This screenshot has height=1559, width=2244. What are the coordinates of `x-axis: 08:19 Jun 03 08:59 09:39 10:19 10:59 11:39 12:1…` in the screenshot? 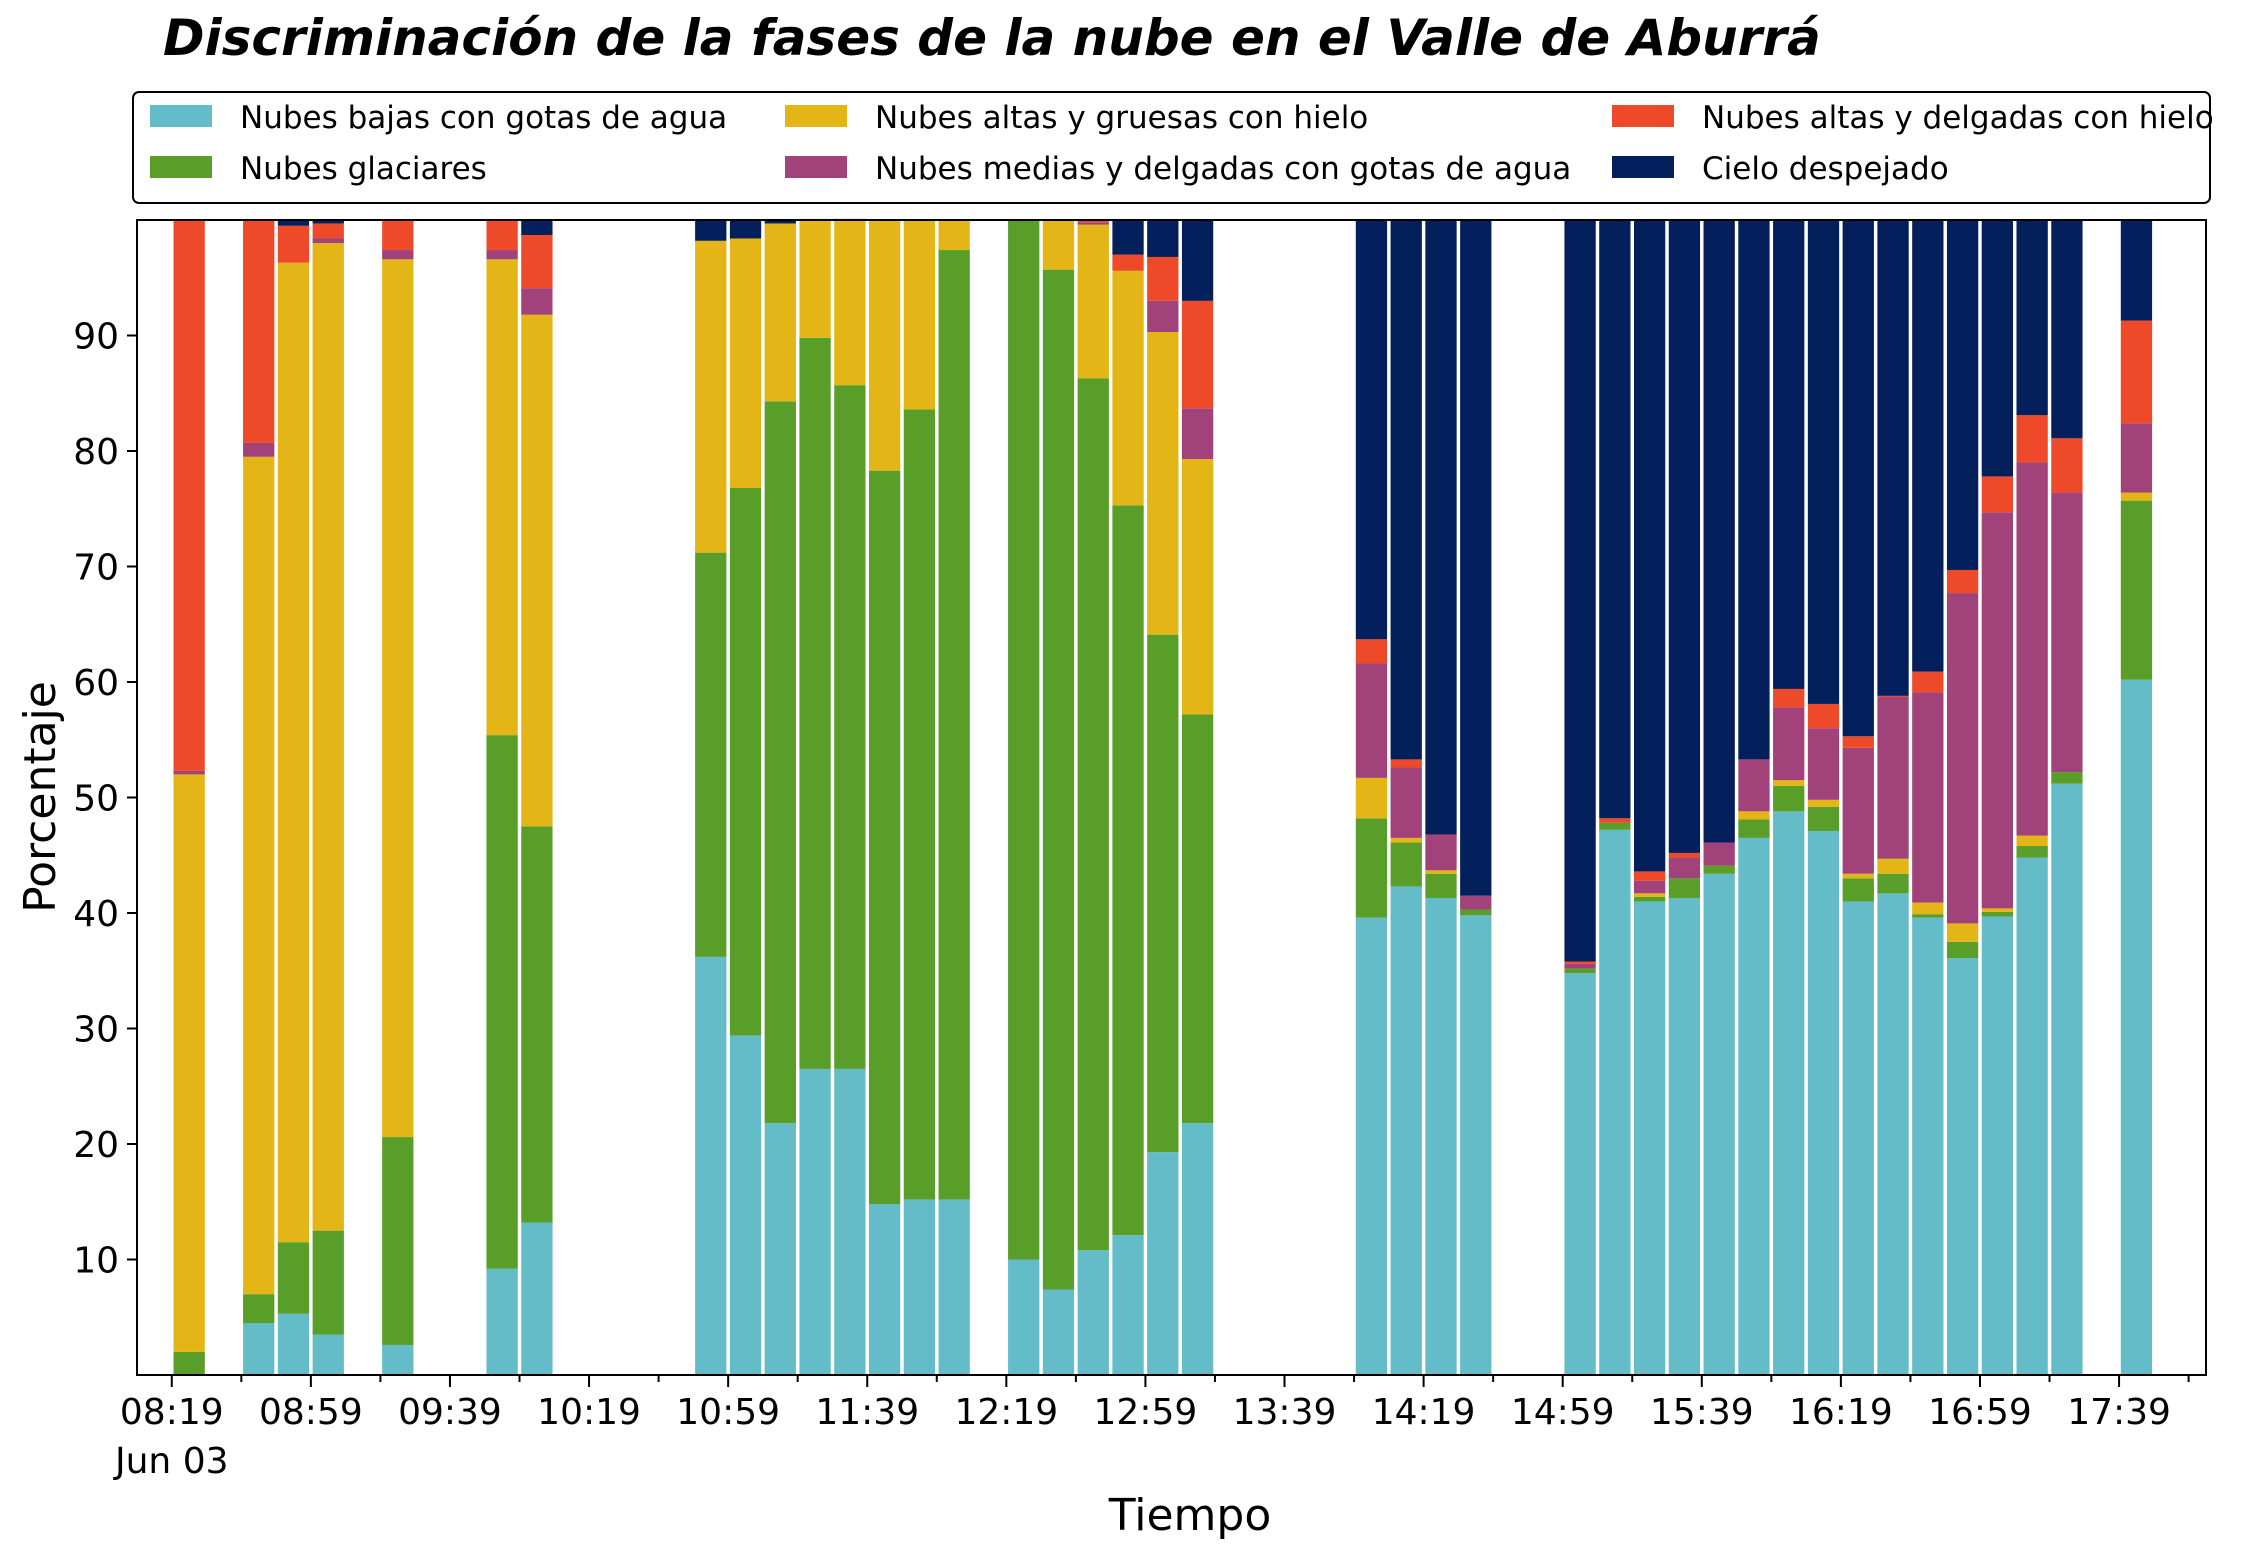 It's located at (1151, 1428).